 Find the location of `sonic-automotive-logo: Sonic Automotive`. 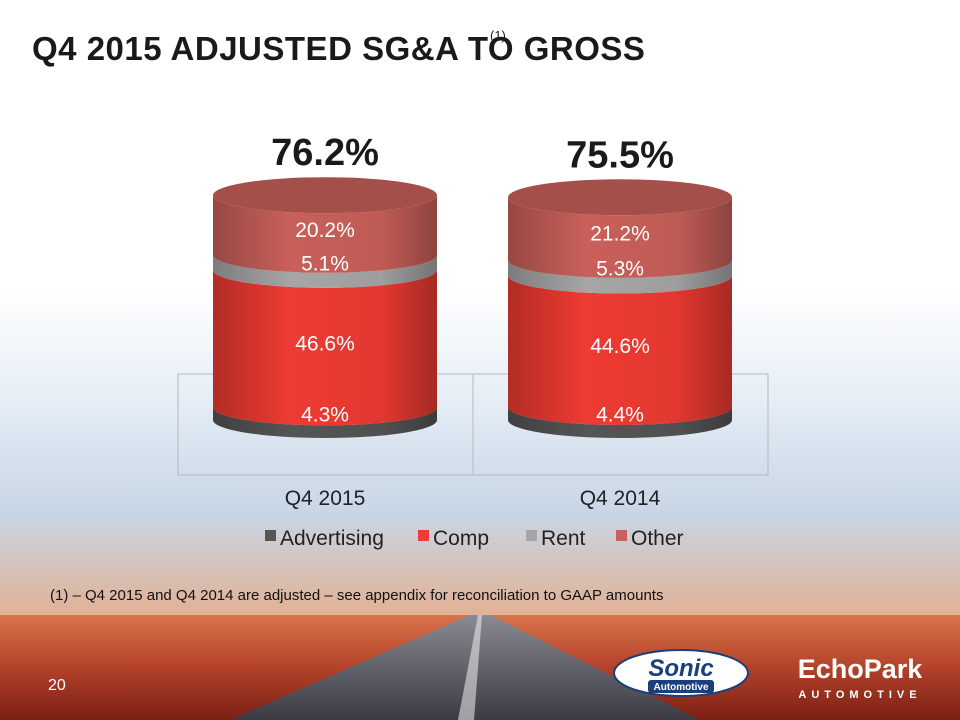

sonic-automotive-logo: Sonic Automotive is located at coordinates (681, 673).